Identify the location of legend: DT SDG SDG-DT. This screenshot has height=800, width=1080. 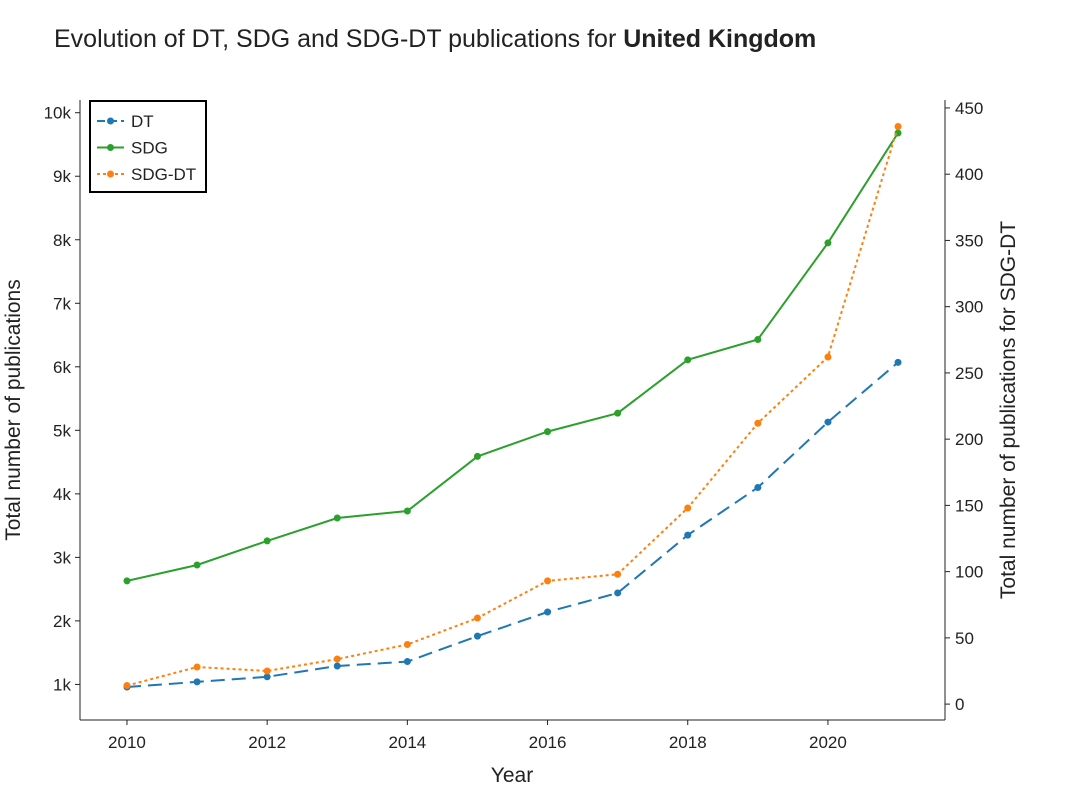
(148, 146).